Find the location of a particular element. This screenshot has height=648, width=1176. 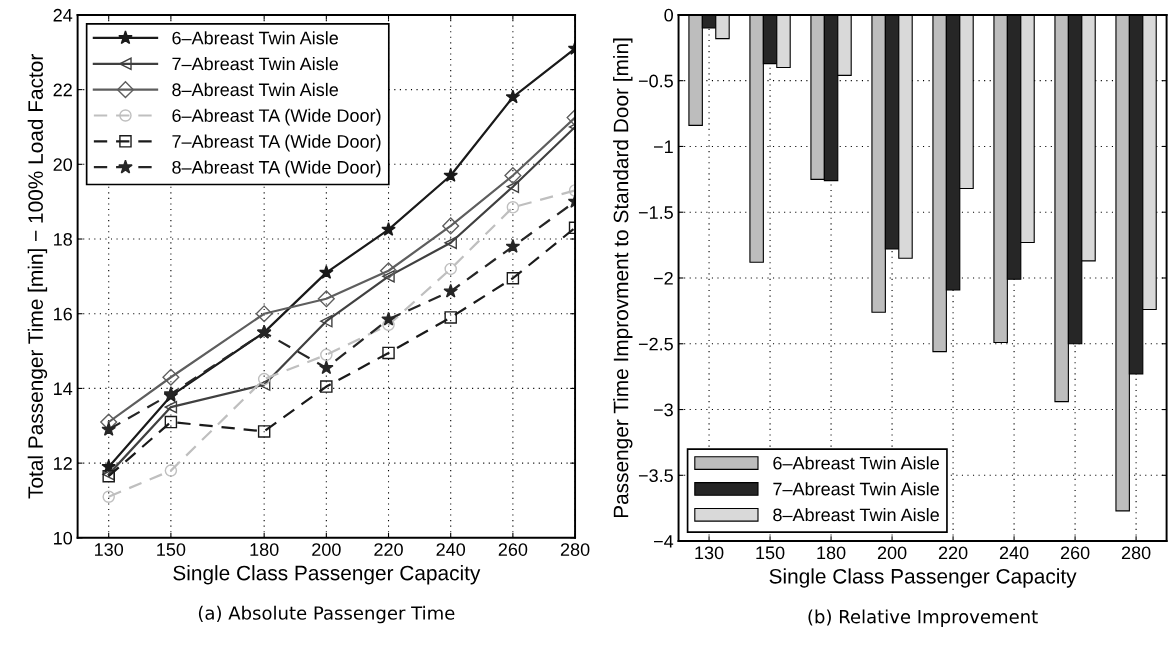

legend-label: 7–Abreast TA (Wide Door) is located at coordinates (276, 143).